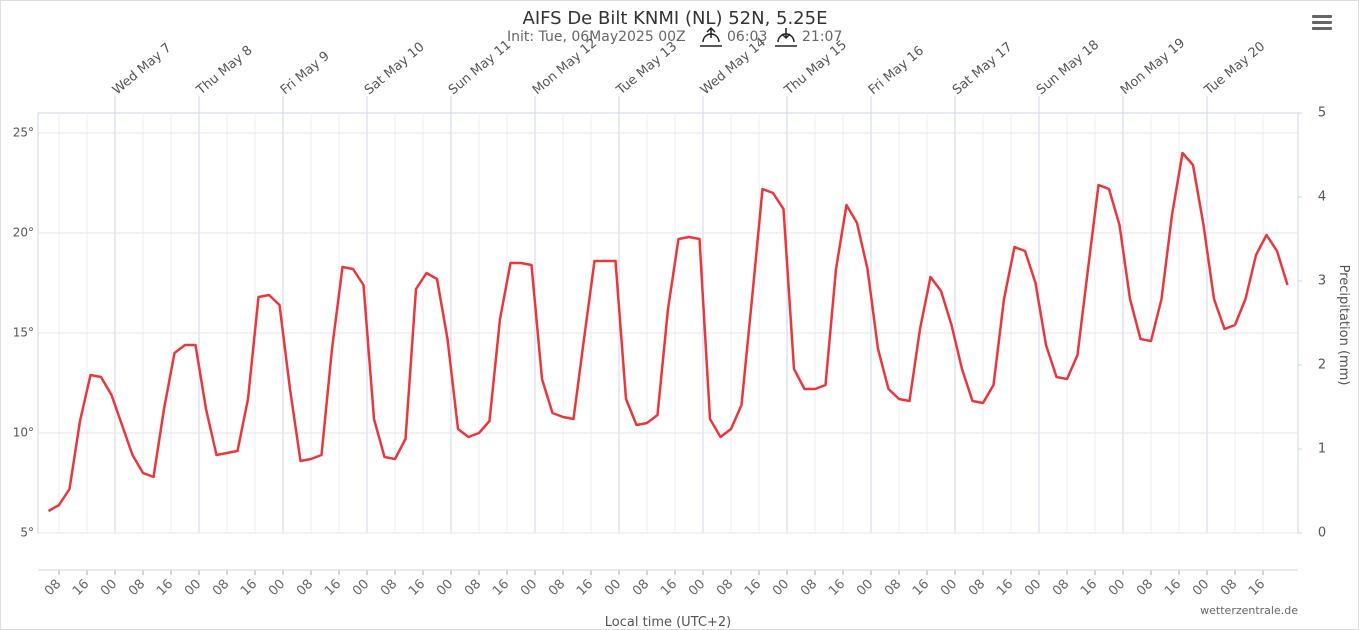  What do you see at coordinates (27, 533) in the screenshot?
I see `y-tick-label: 5°` at bounding box center [27, 533].